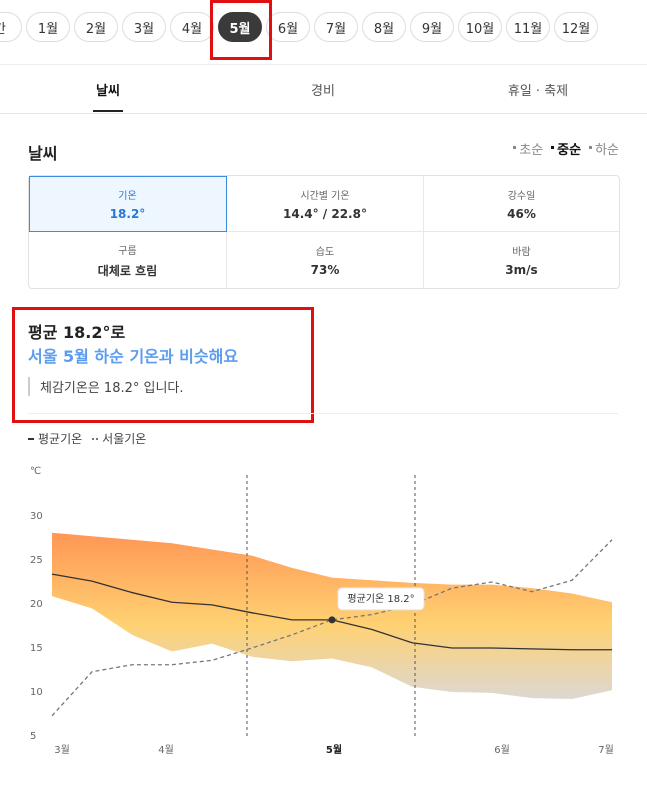  I want to click on stat-cell: 강수일 46%, so click(521, 204).